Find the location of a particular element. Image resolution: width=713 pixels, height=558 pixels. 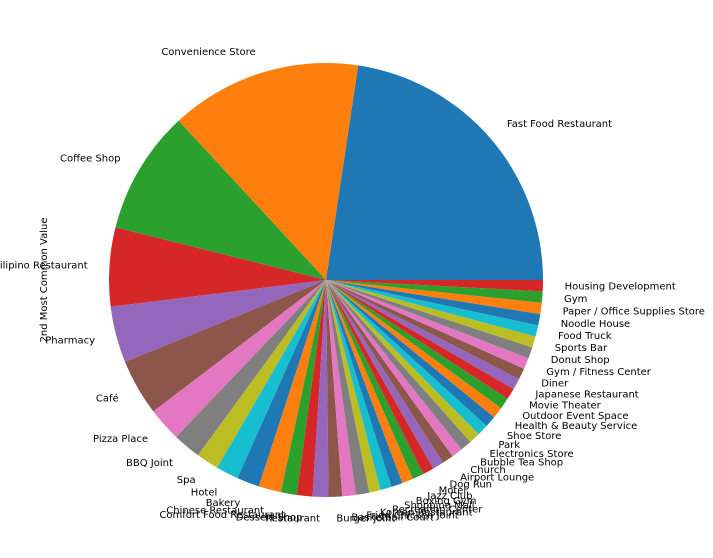

slice-label: Pizza Place is located at coordinates (120, 439).